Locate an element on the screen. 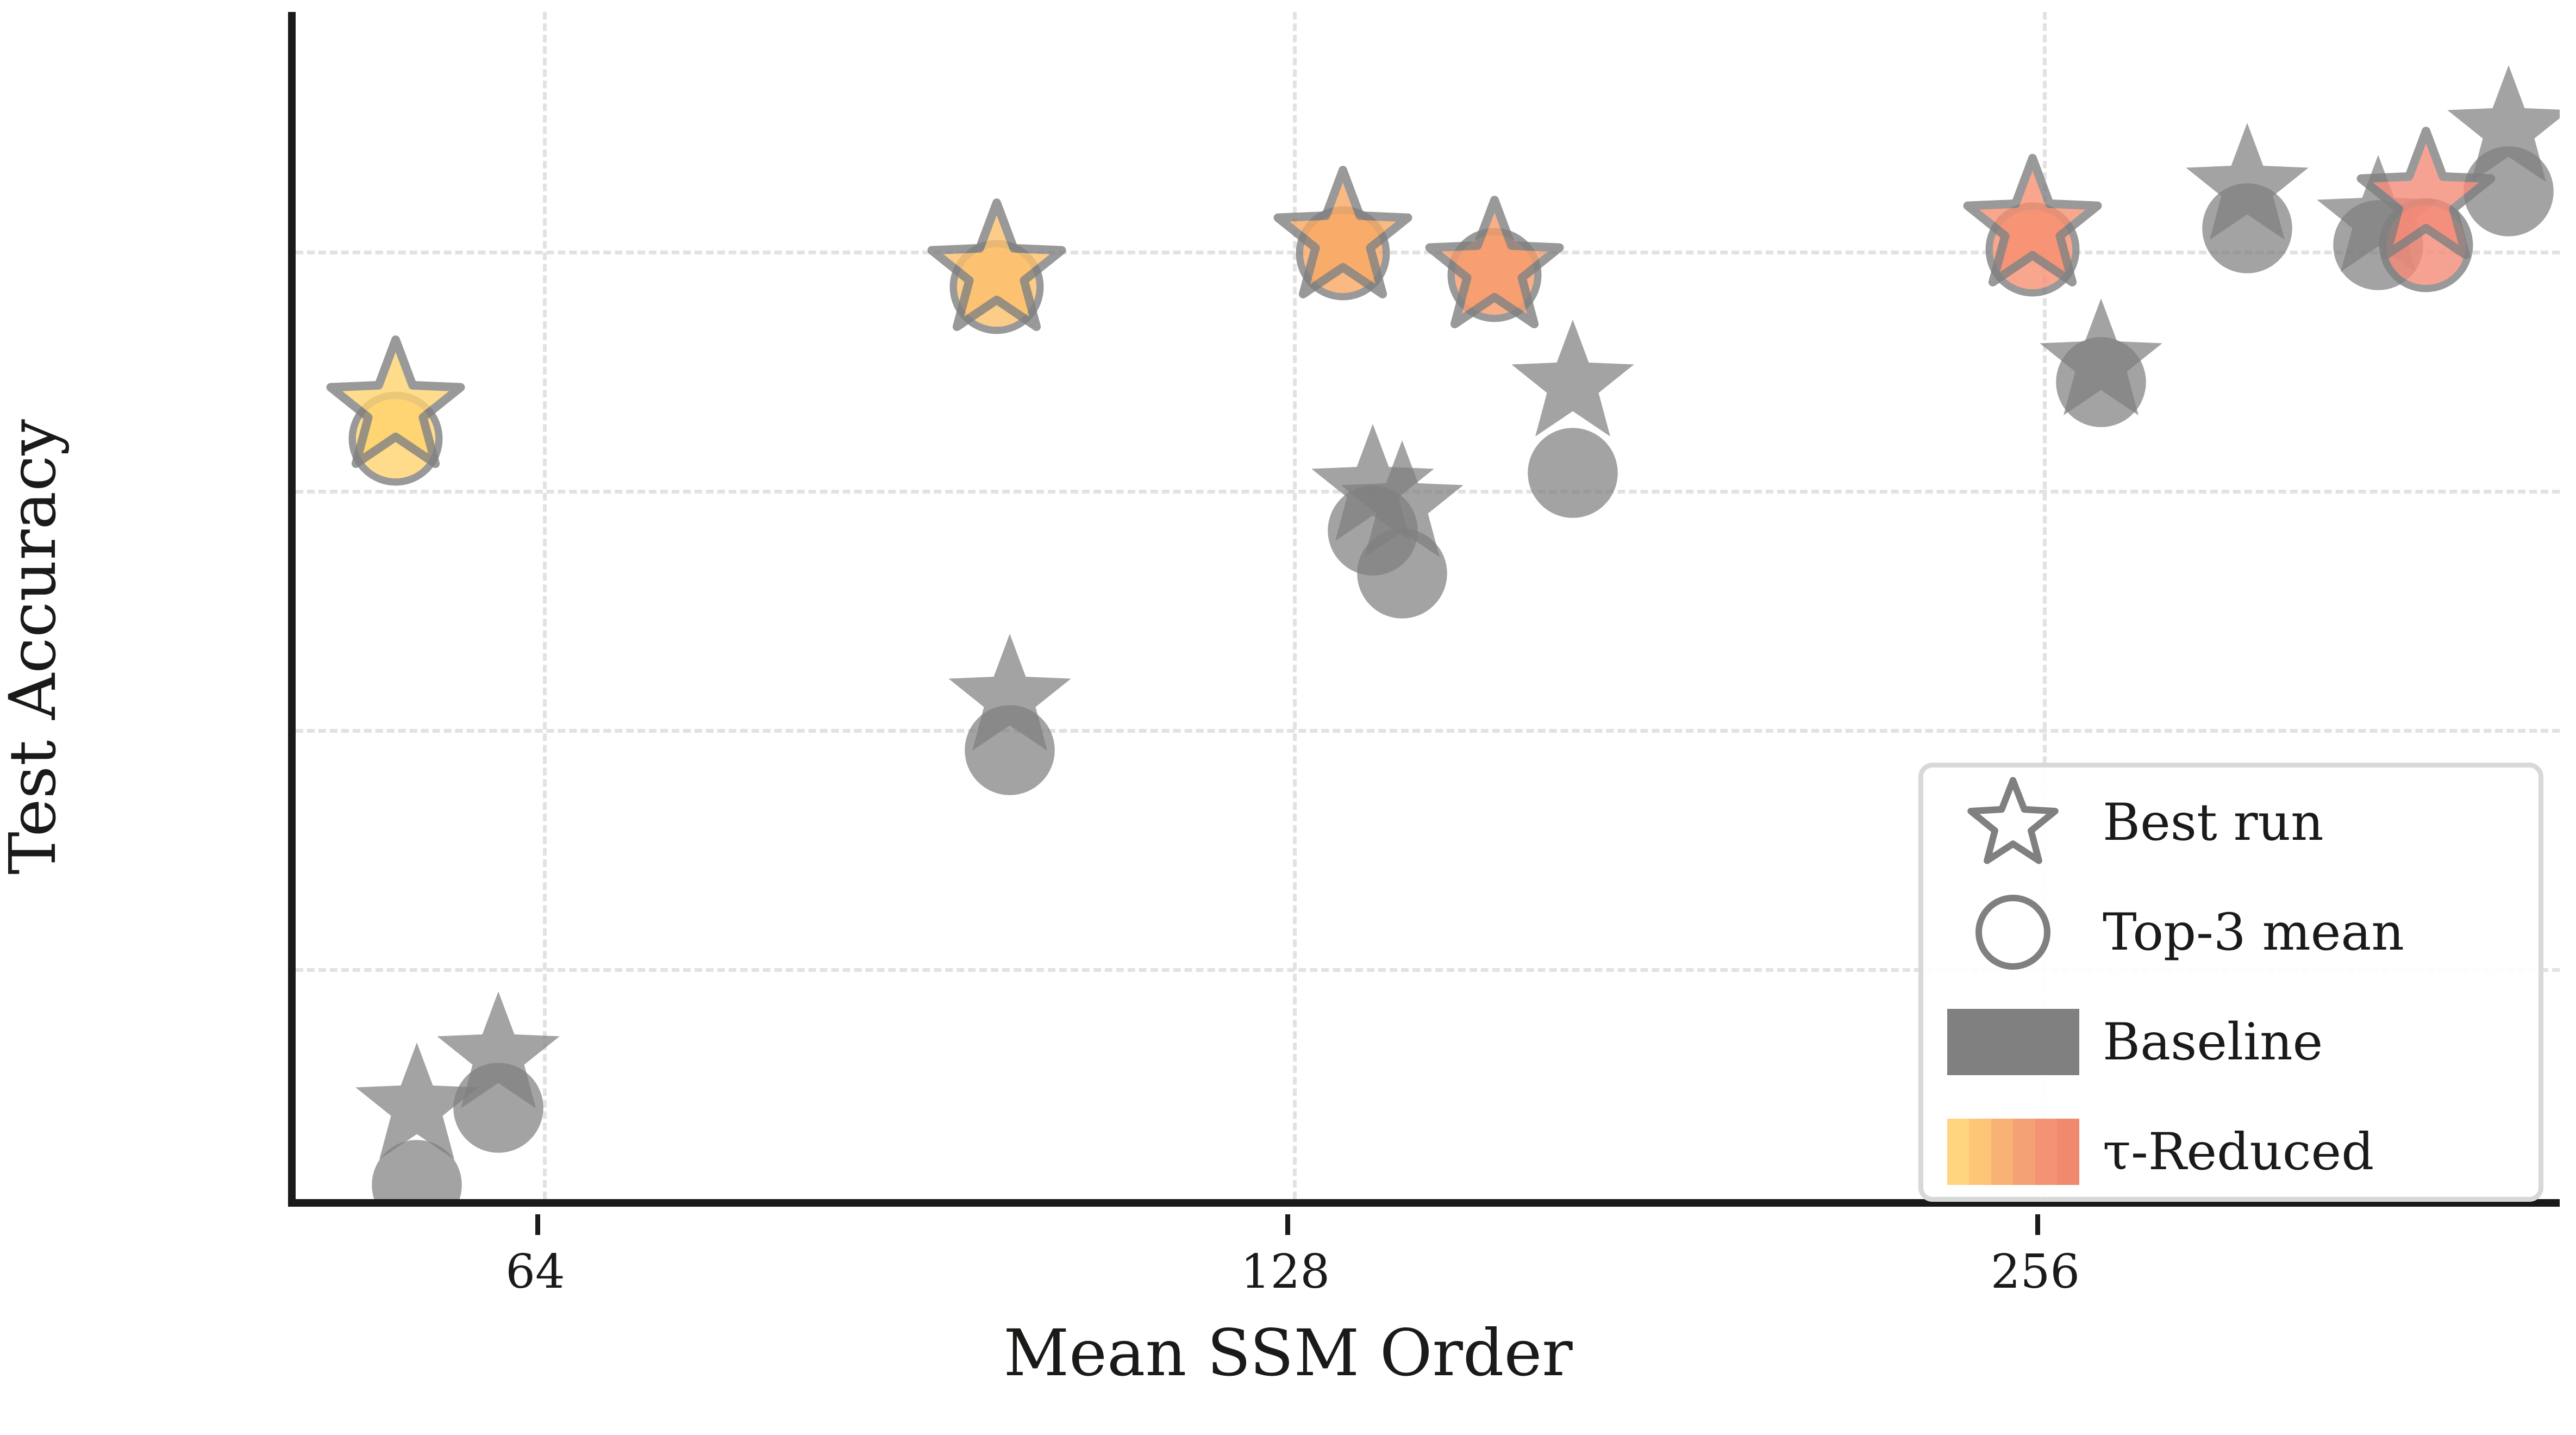 This screenshot has height=1435, width=2576. y-axis-title: Test Accuracy is located at coordinates (35, 647).